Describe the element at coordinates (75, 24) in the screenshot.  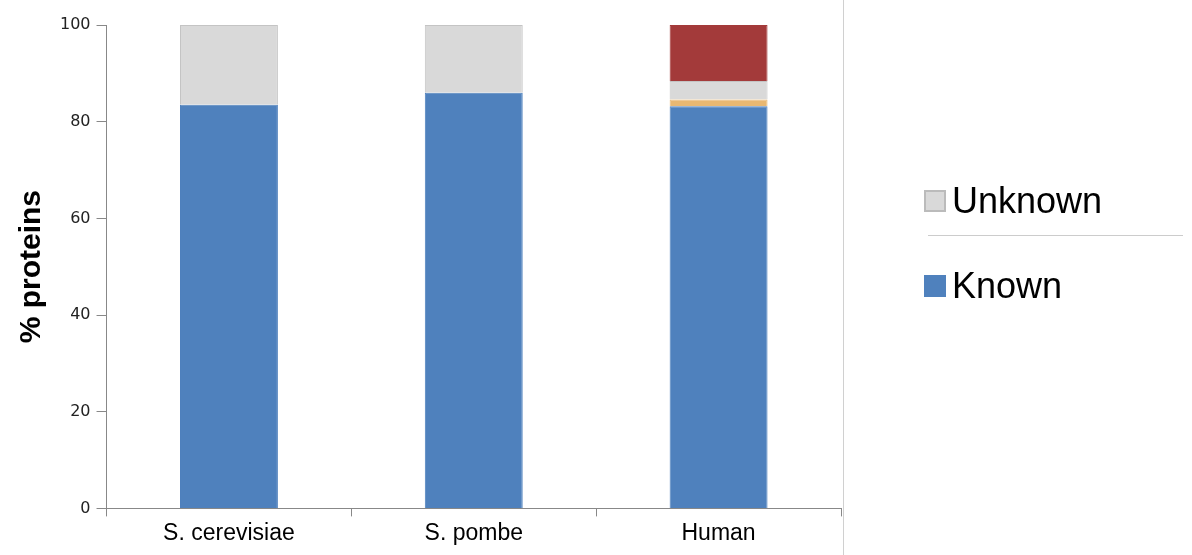
I see `y-tick-label: 100` at that location.